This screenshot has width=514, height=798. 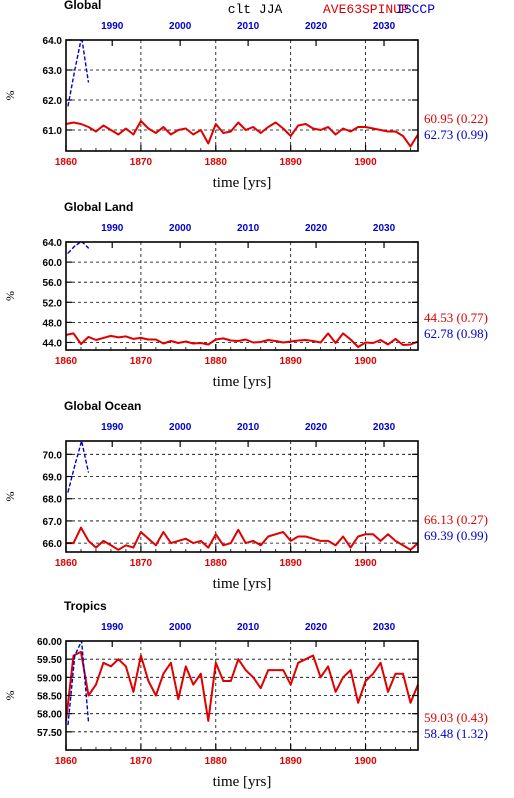 I want to click on y-tick-label: 61.0, so click(x=53, y=131).